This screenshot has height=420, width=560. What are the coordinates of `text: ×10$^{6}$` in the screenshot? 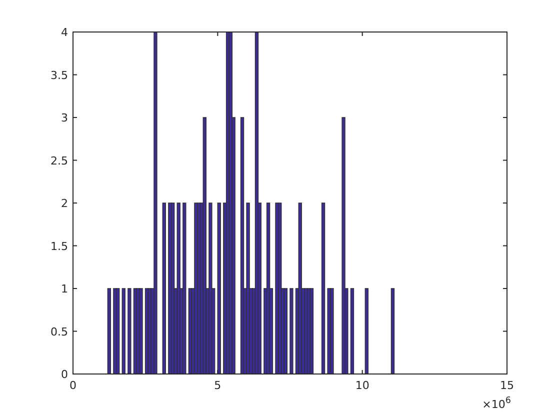 It's located at (497, 403).